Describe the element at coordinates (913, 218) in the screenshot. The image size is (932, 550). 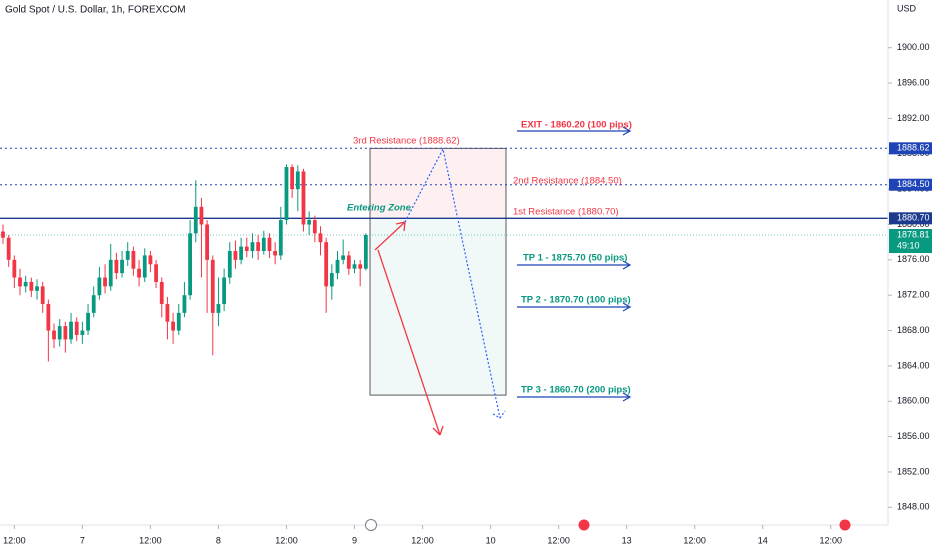
I see `price-tag-label: 1880.70` at that location.